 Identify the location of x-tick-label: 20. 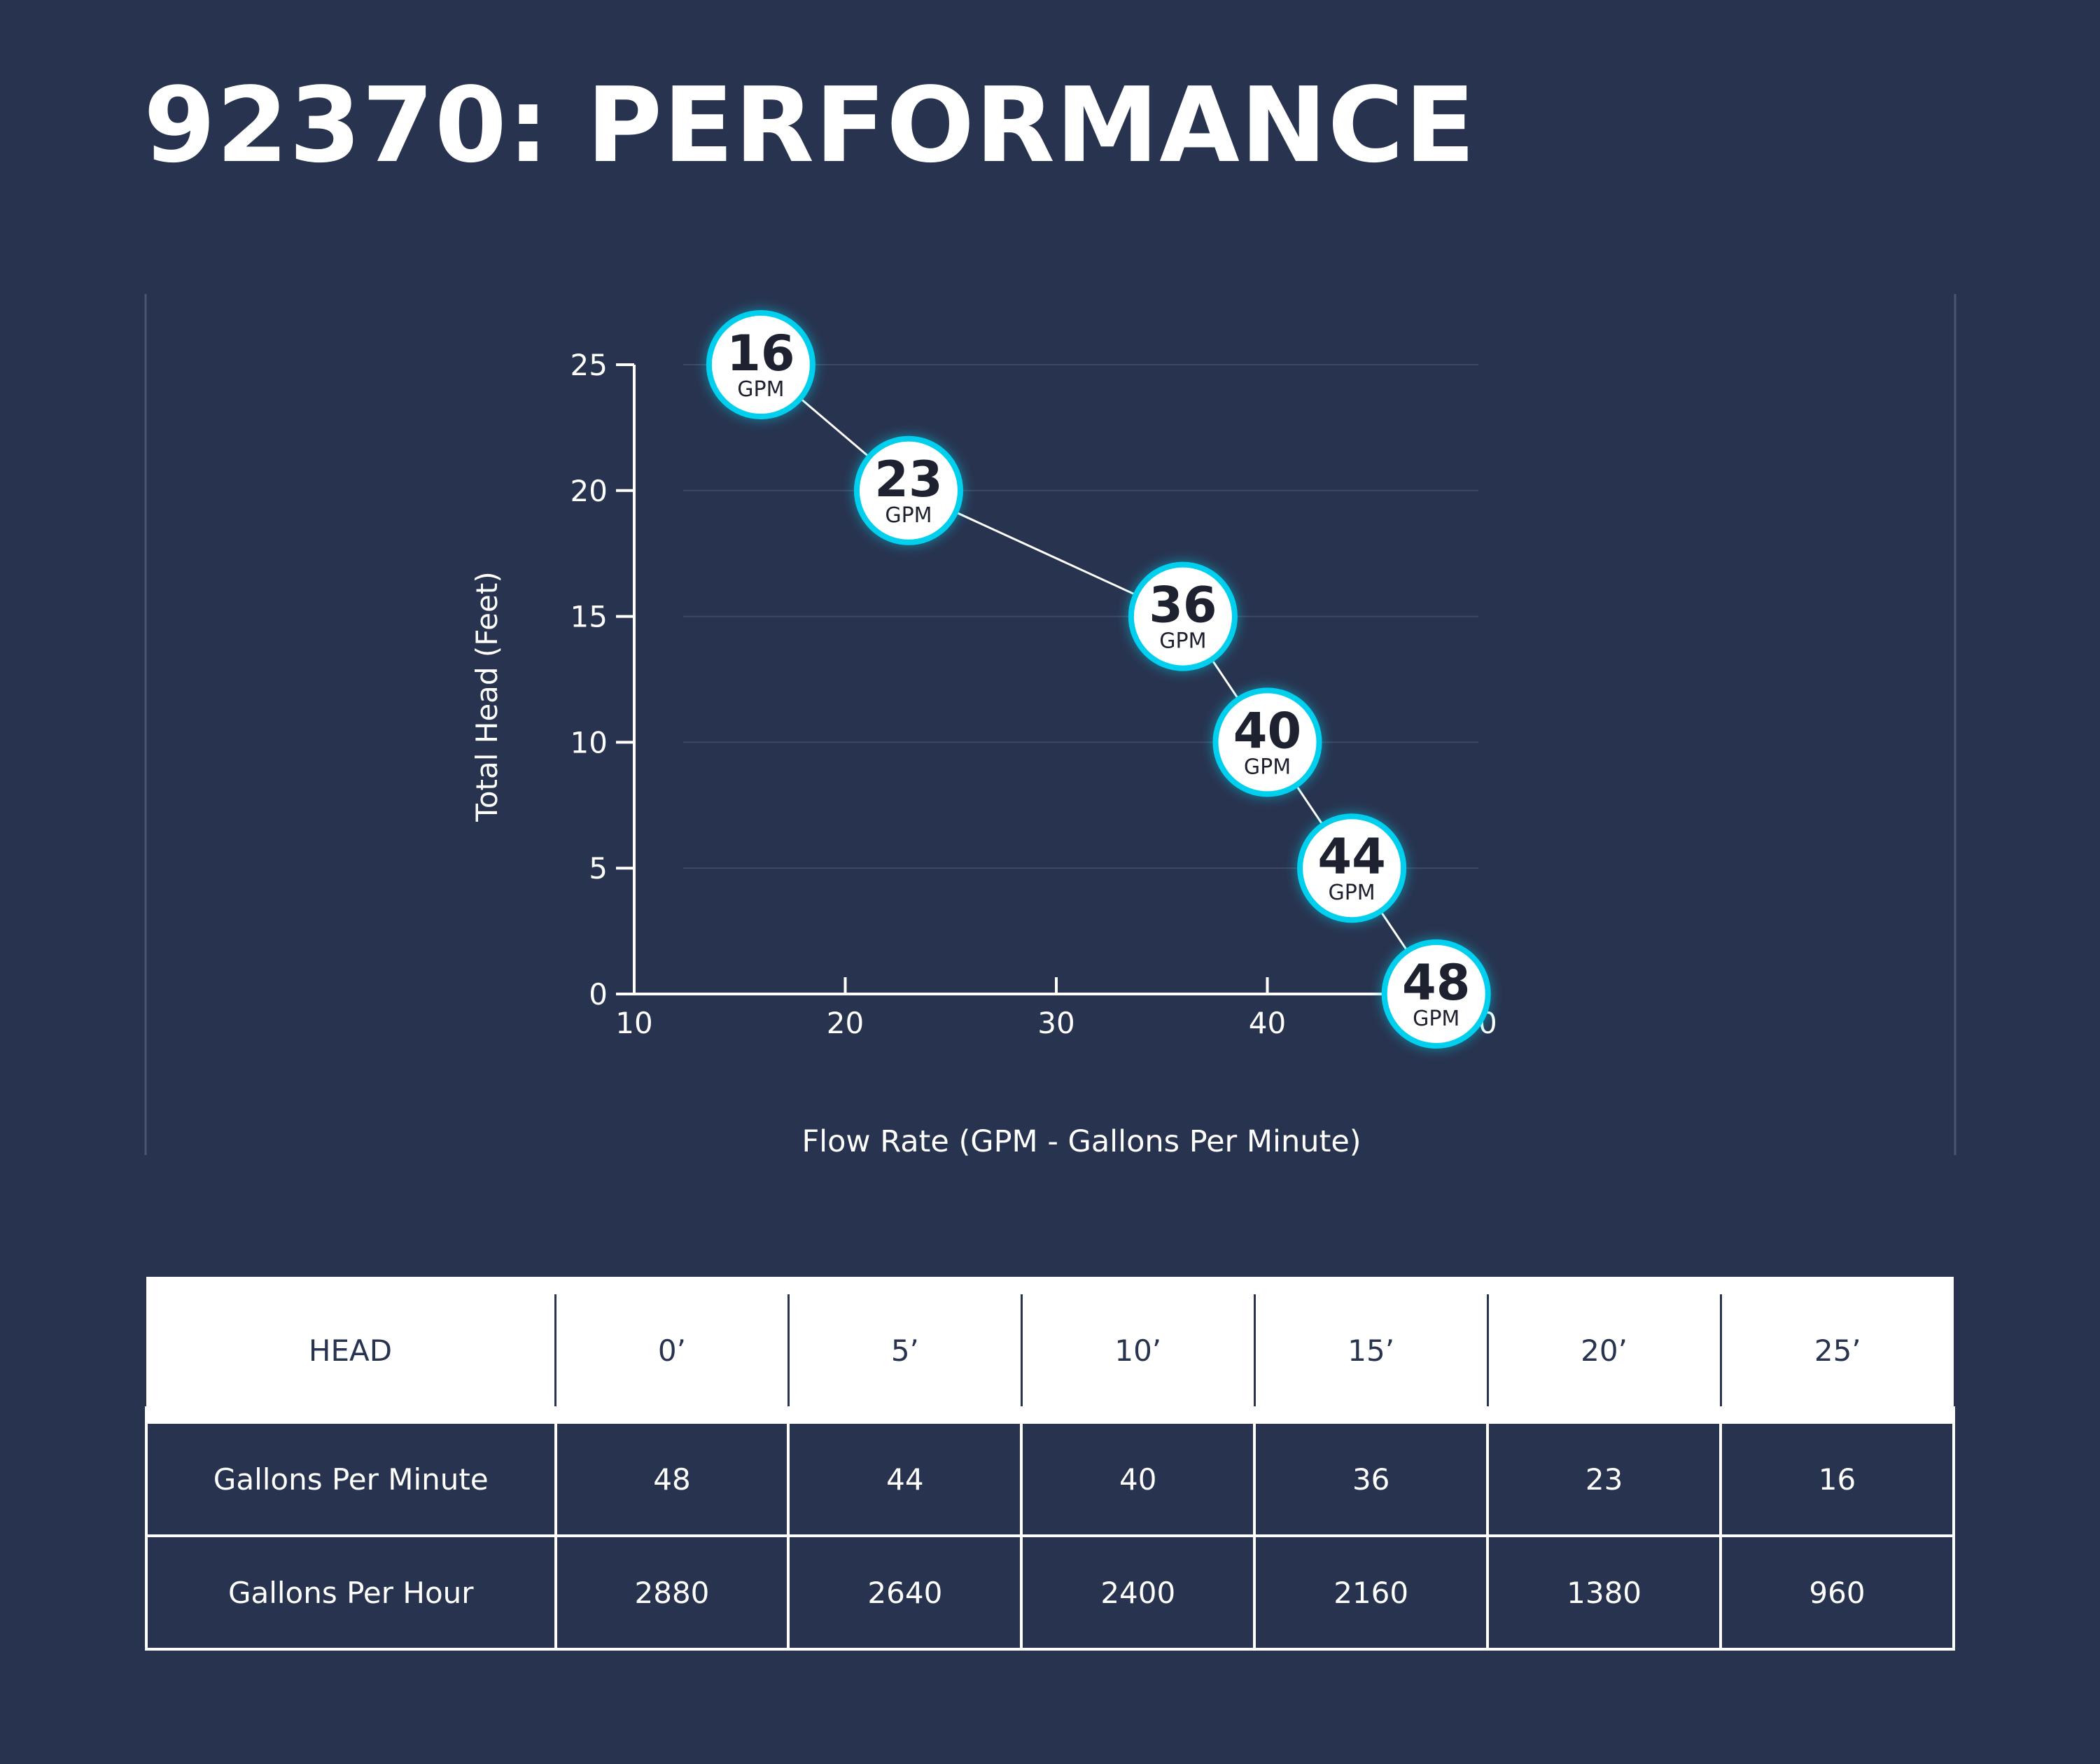
(845, 1023).